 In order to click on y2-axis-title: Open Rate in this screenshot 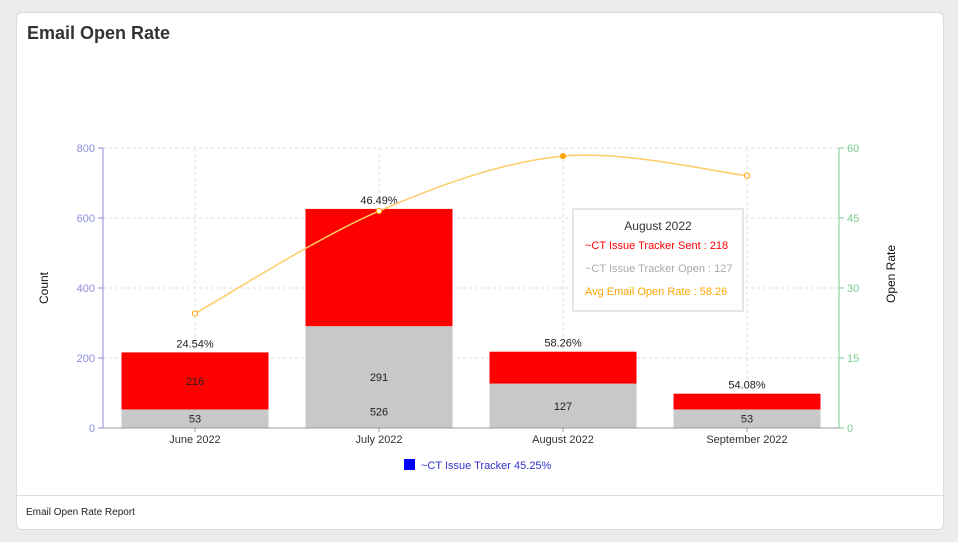, I will do `click(891, 274)`.